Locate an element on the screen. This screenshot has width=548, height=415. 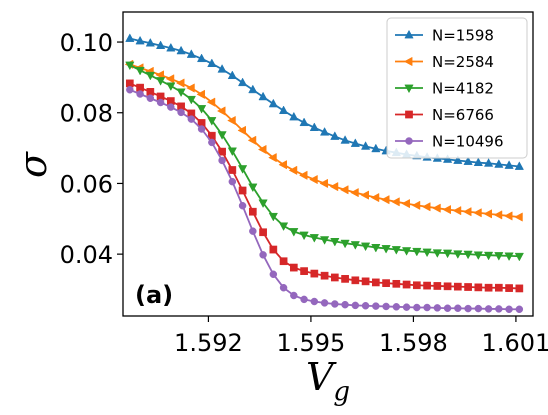
y-tick-label: 0.04 is located at coordinates (86, 255).